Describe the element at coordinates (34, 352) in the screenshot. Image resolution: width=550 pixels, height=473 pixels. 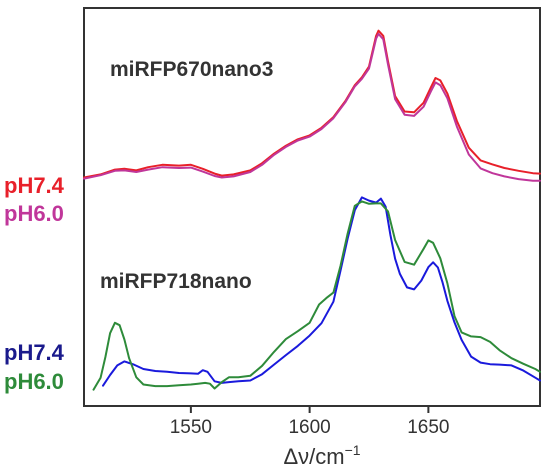
I see `legend-label-bottom-ph74: pH7.4` at that location.